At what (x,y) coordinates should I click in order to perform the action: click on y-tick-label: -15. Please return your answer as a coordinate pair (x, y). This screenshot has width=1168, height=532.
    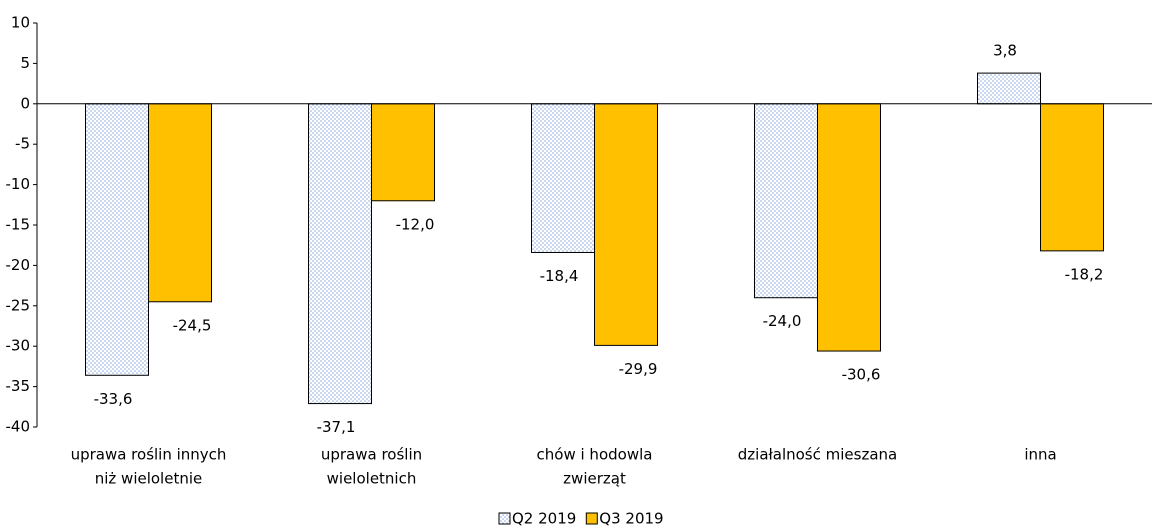
    Looking at the image, I should click on (18, 225).